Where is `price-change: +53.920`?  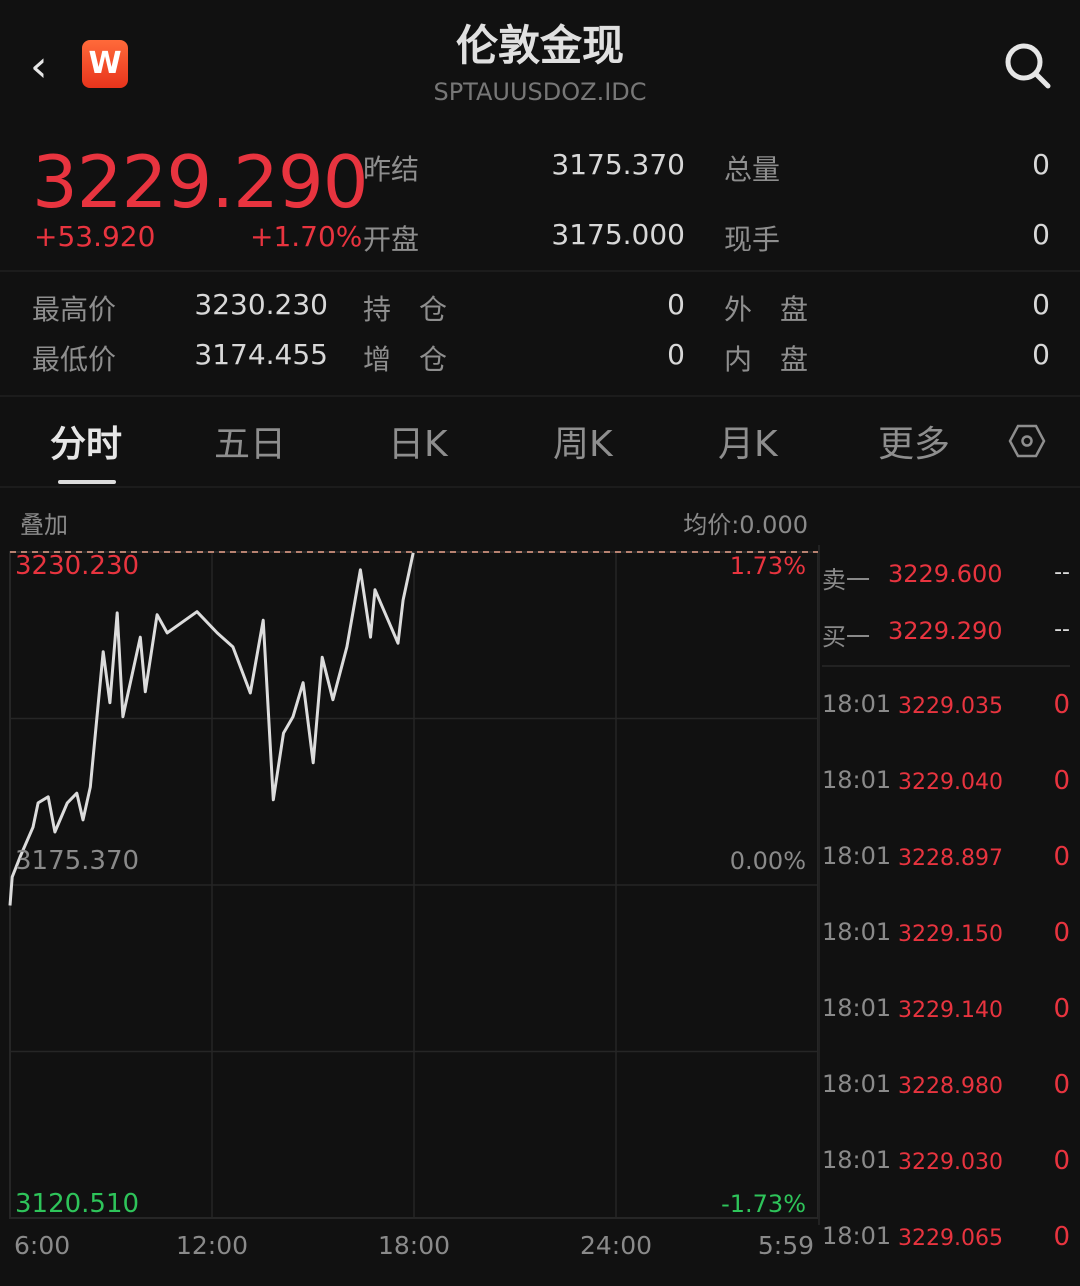 price-change: +53.920 is located at coordinates (95, 236).